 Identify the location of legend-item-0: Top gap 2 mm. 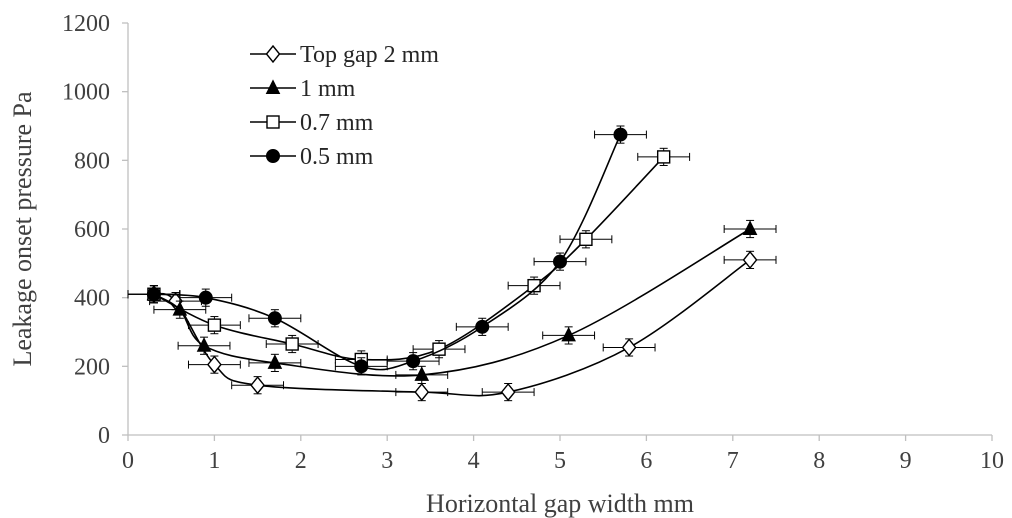
(344, 55).